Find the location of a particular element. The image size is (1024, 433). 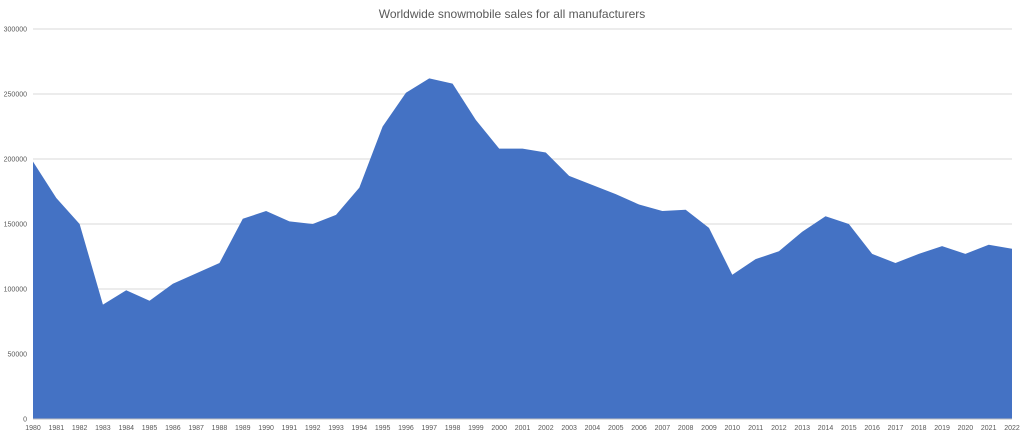

x-tick-label: 1993 is located at coordinates (336, 428).